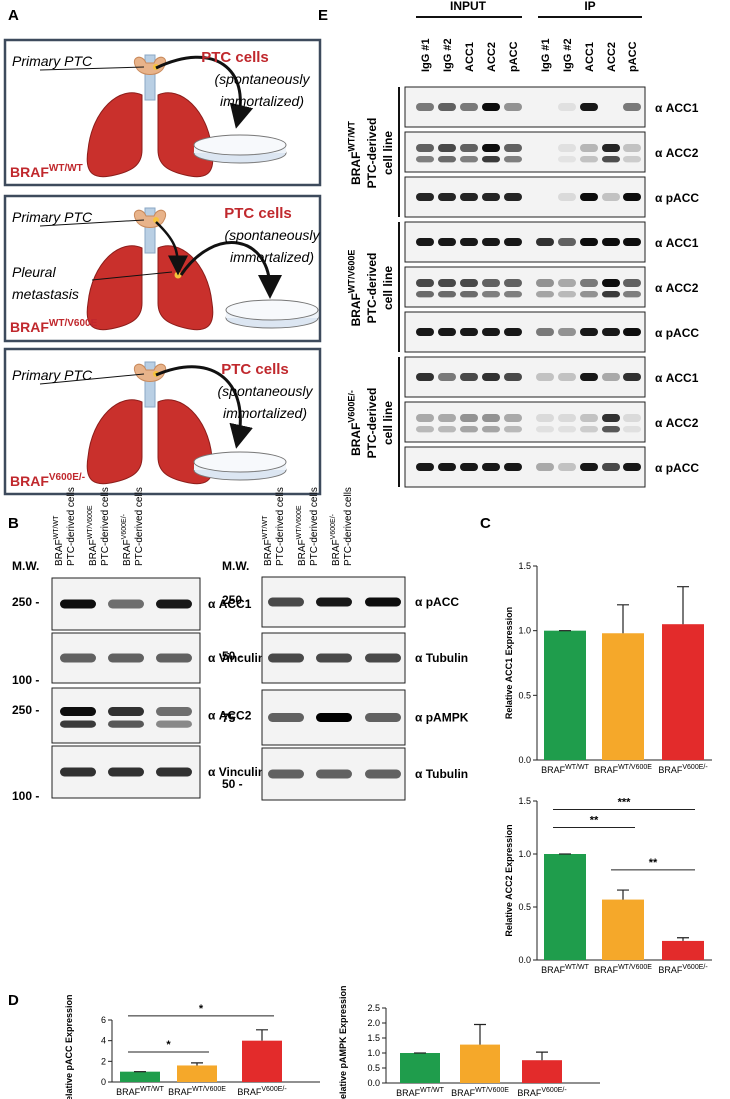 This screenshot has height=1099, width=730. Describe the element at coordinates (546, 55) in the screenshot. I see `lane-label: IgG #1` at that location.